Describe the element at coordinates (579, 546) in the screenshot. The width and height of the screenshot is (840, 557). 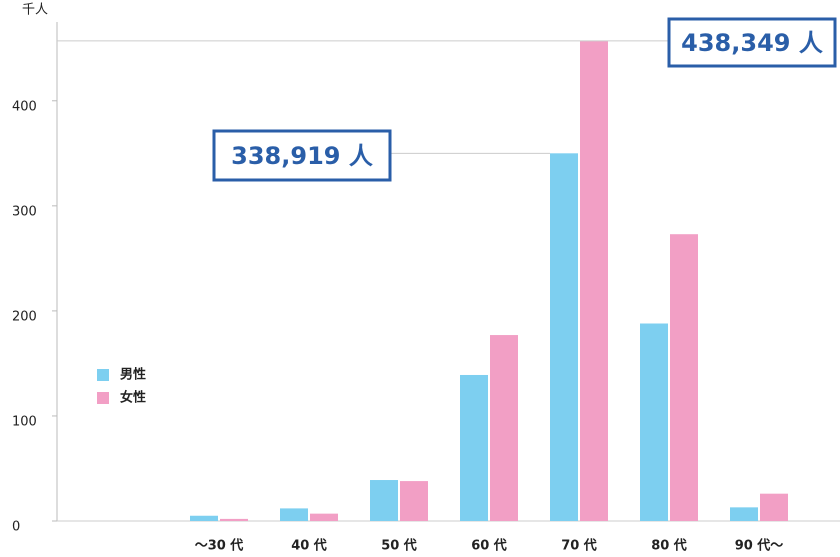
I see `x-tick-label: 70 代` at that location.